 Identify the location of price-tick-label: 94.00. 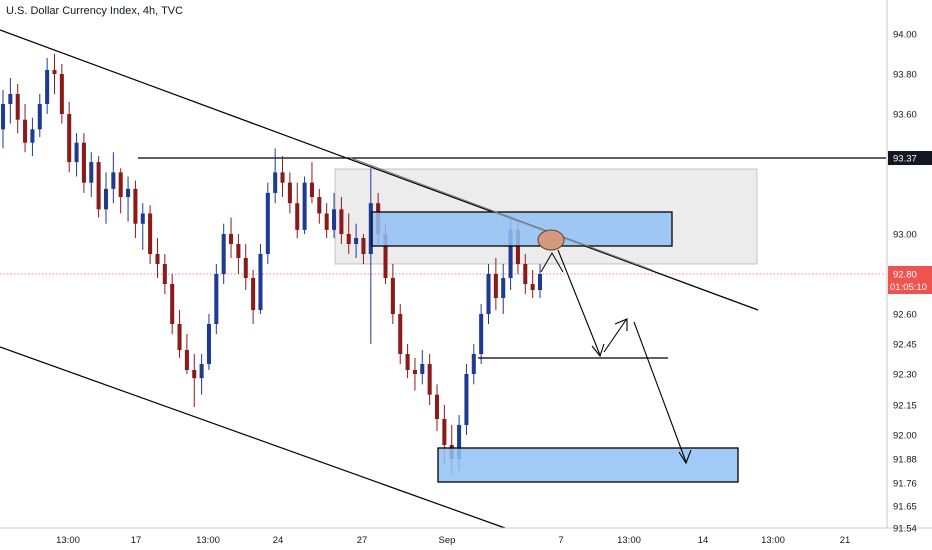
(905, 35).